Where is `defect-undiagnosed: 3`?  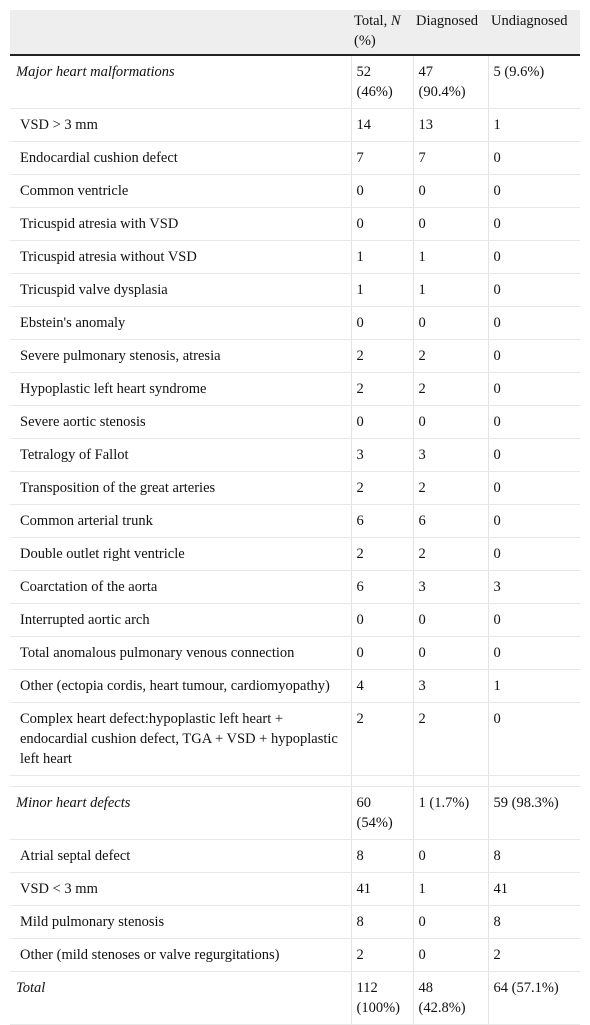 defect-undiagnosed: 3 is located at coordinates (533, 587).